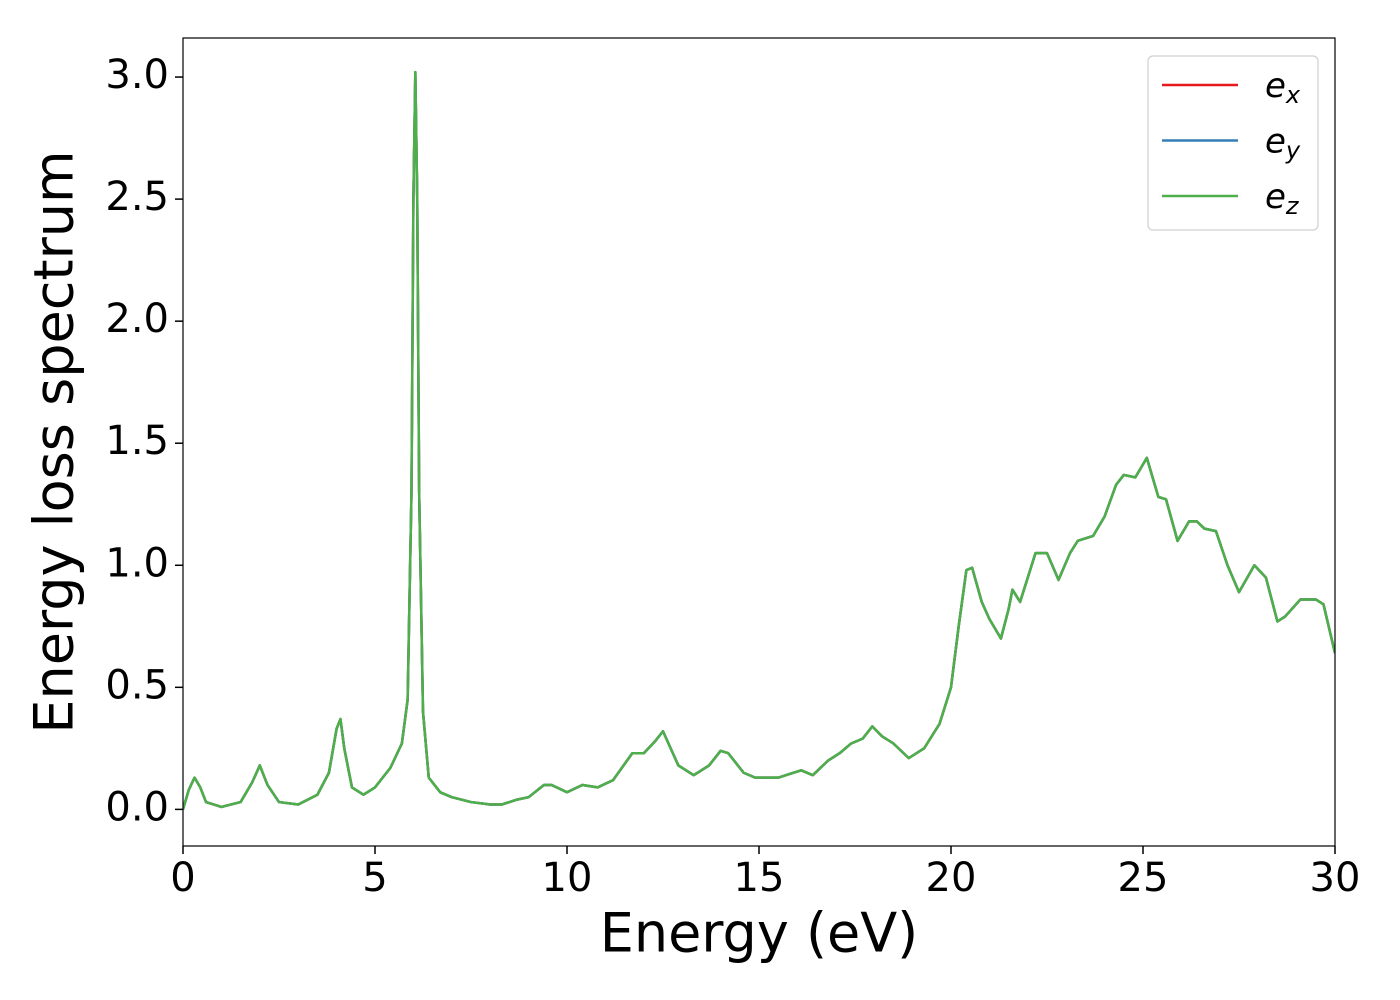 Image resolution: width=1400 pixels, height=1000 pixels. I want to click on x-tick-label: 20, so click(951, 878).